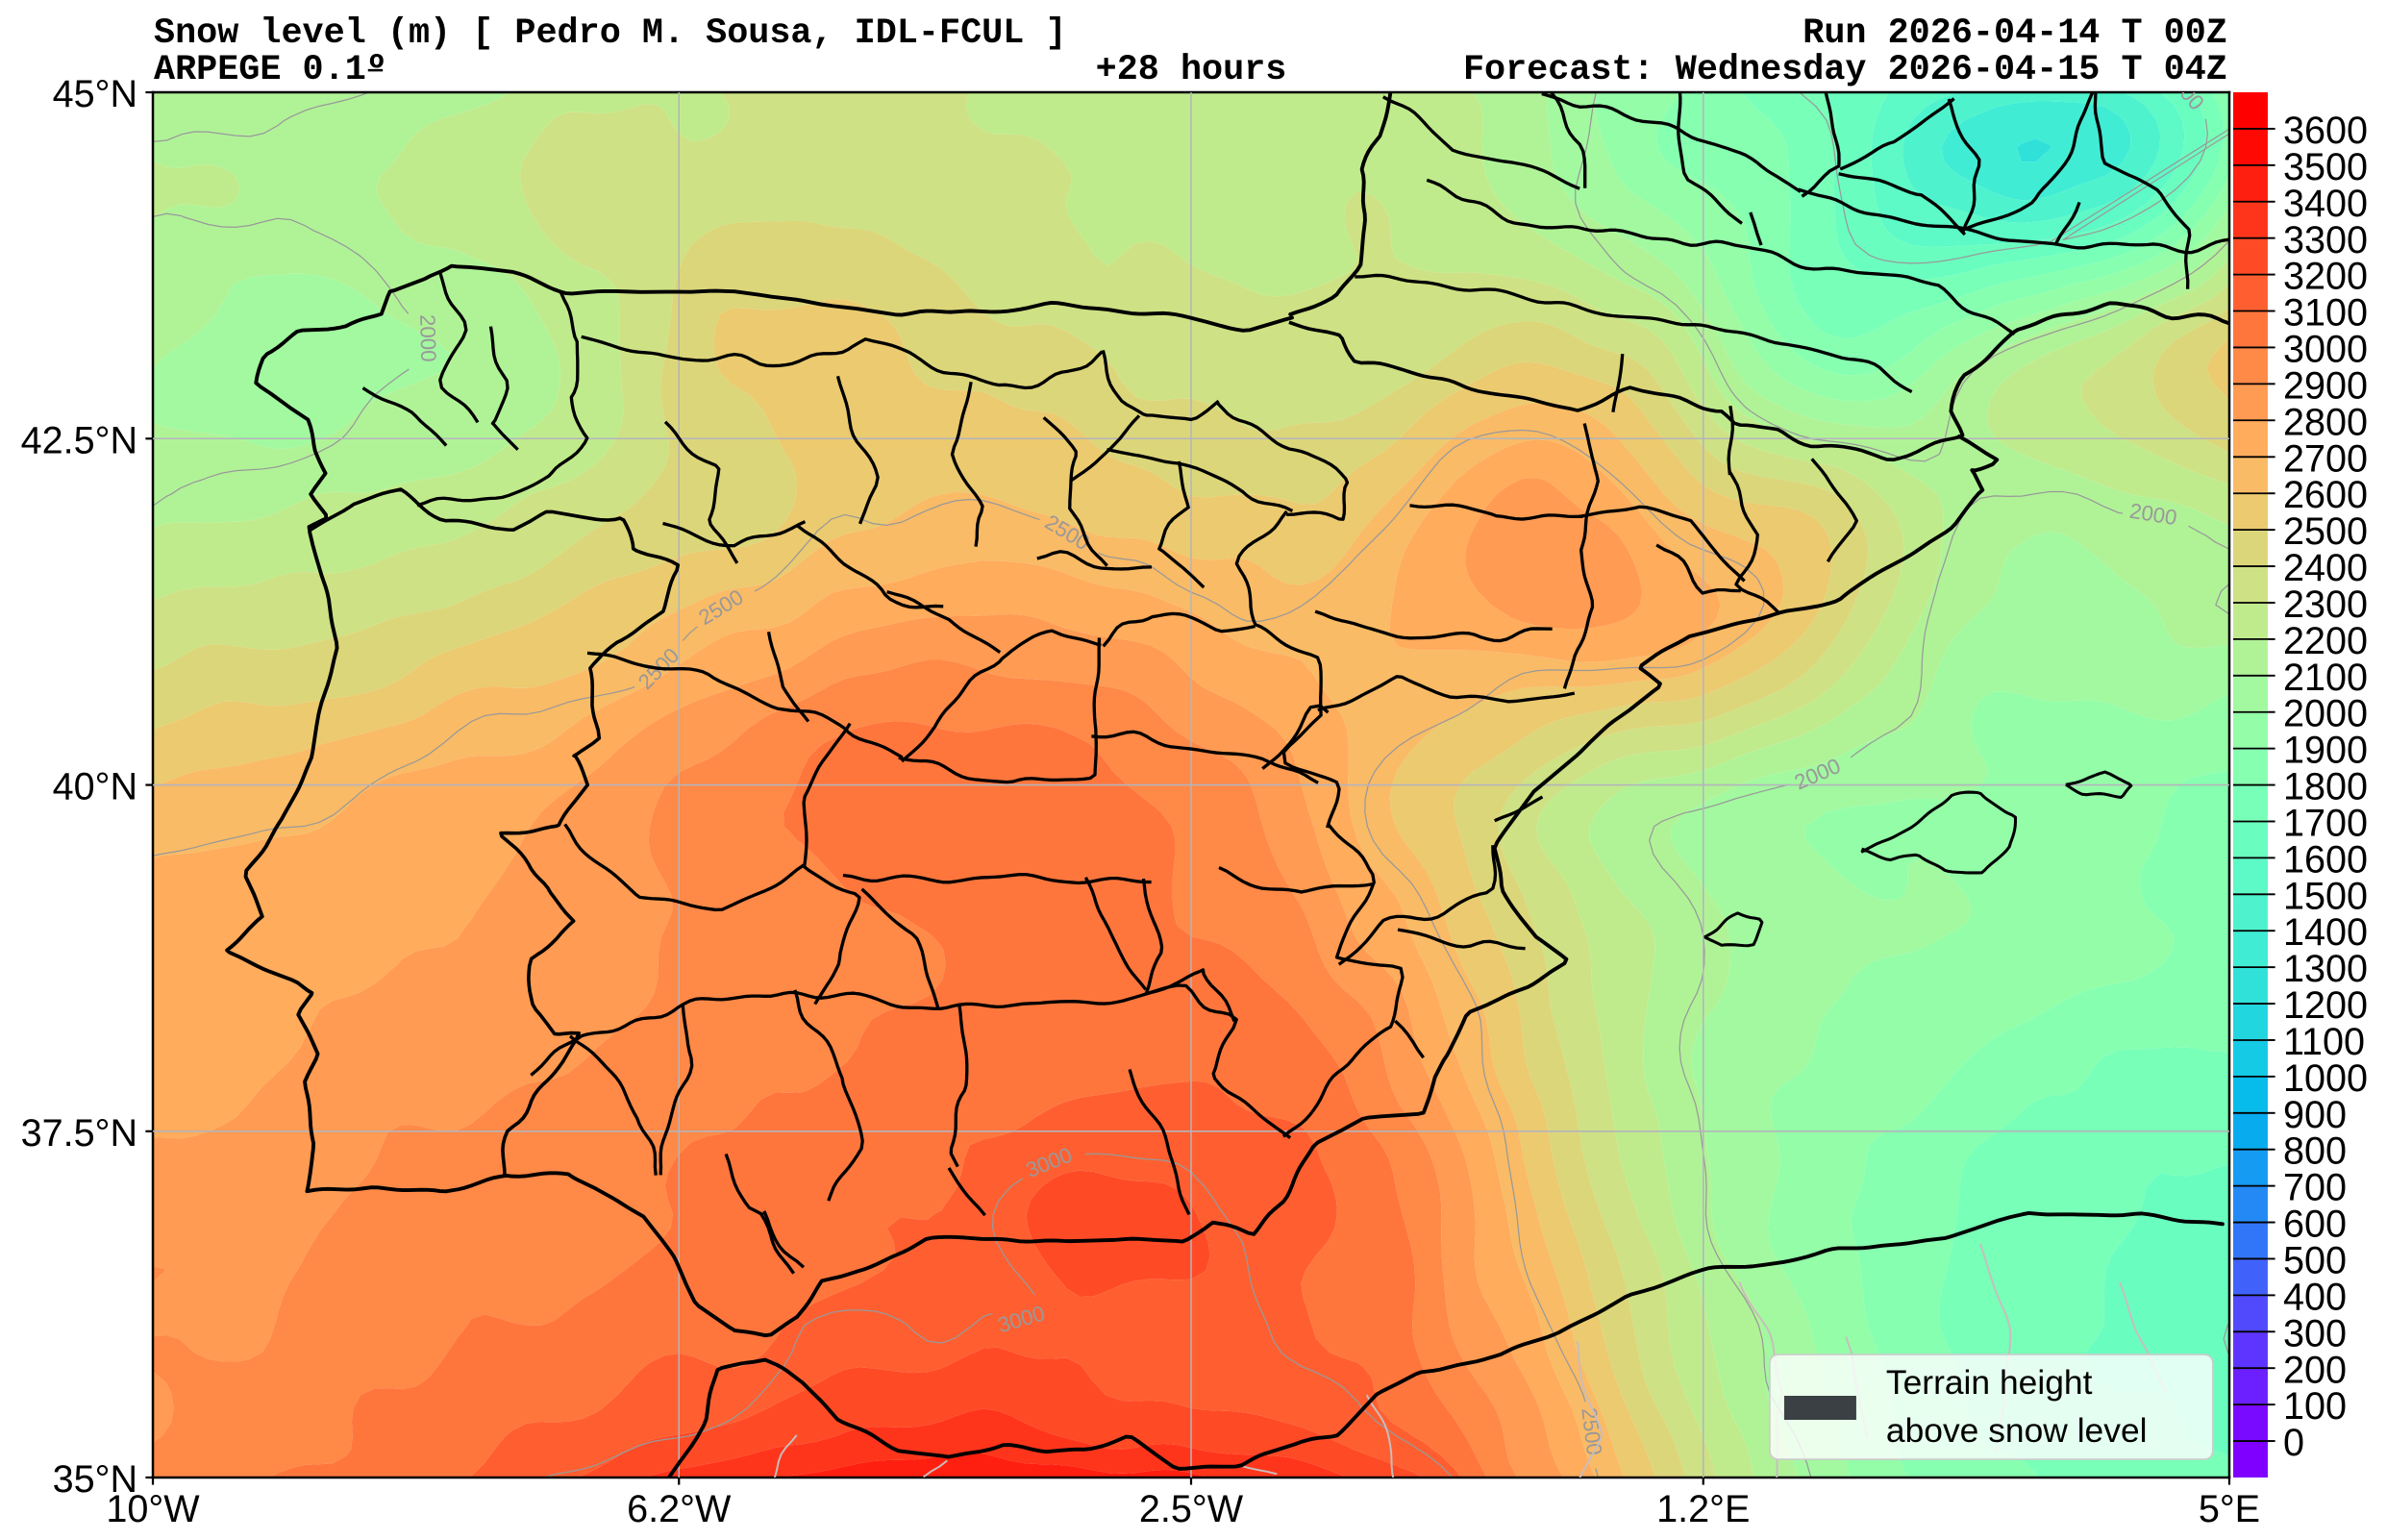 The height and width of the screenshot is (1540, 2387). I want to click on svg-text: 1400, so click(2326, 932).